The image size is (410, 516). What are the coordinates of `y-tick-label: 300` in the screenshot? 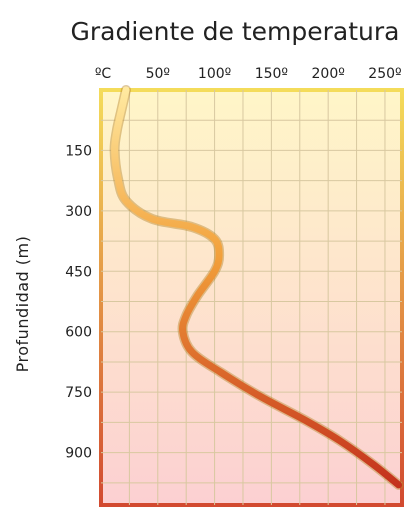 It's located at (78, 212).